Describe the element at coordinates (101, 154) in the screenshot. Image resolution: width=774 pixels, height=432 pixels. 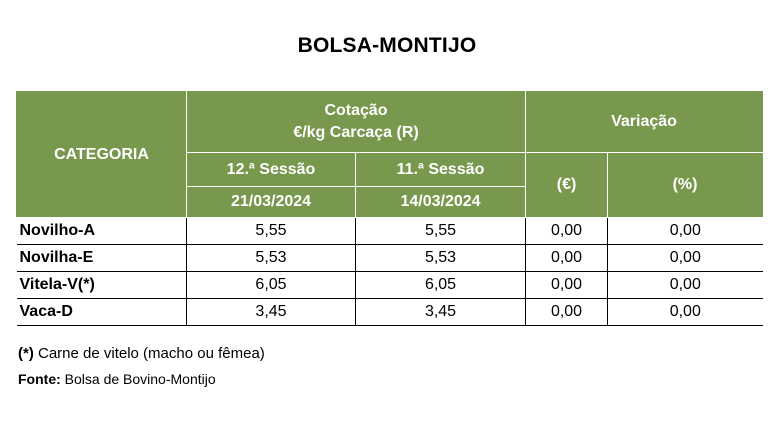
I see `header-category: CATEGORIA` at that location.